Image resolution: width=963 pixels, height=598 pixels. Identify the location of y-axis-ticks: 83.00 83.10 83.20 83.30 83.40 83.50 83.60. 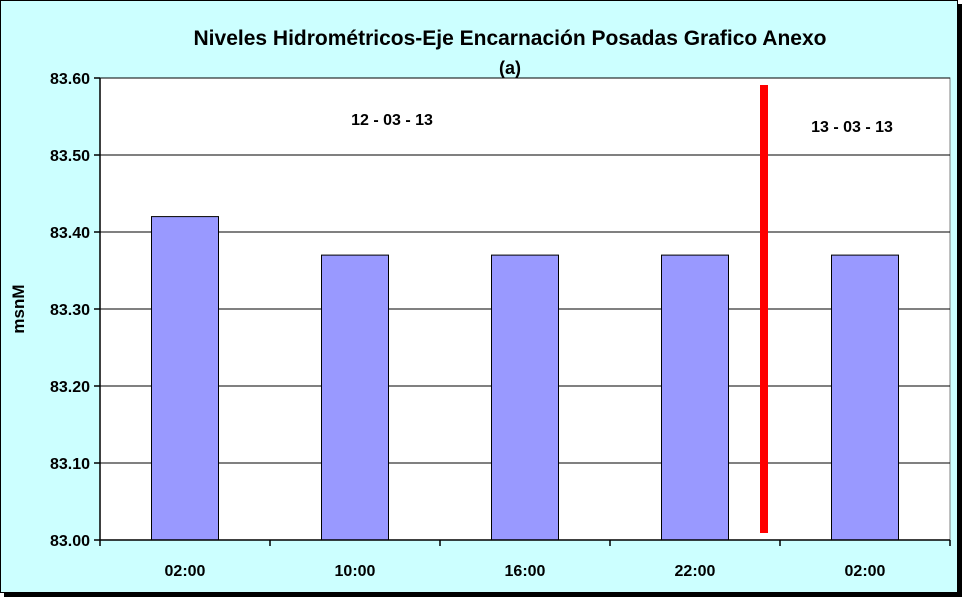
(75, 310).